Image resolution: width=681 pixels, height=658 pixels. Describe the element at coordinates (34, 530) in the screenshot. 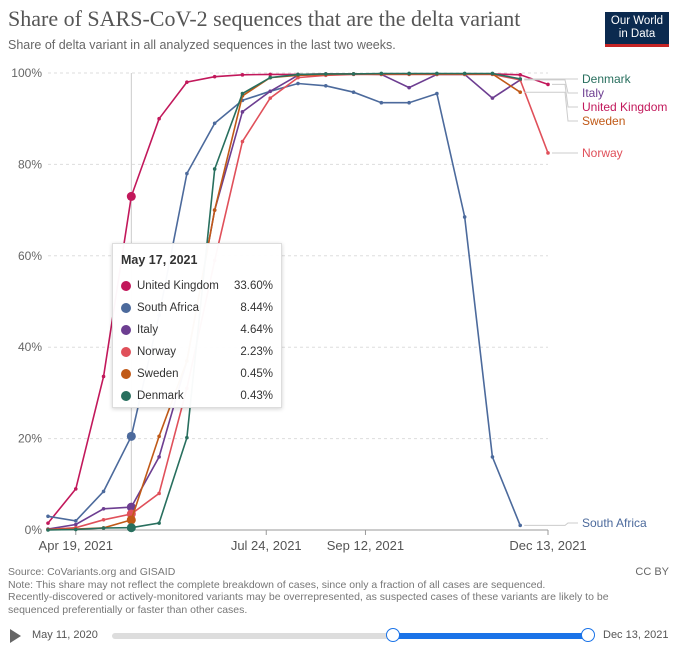

I see `y-tick-label: 0%` at that location.